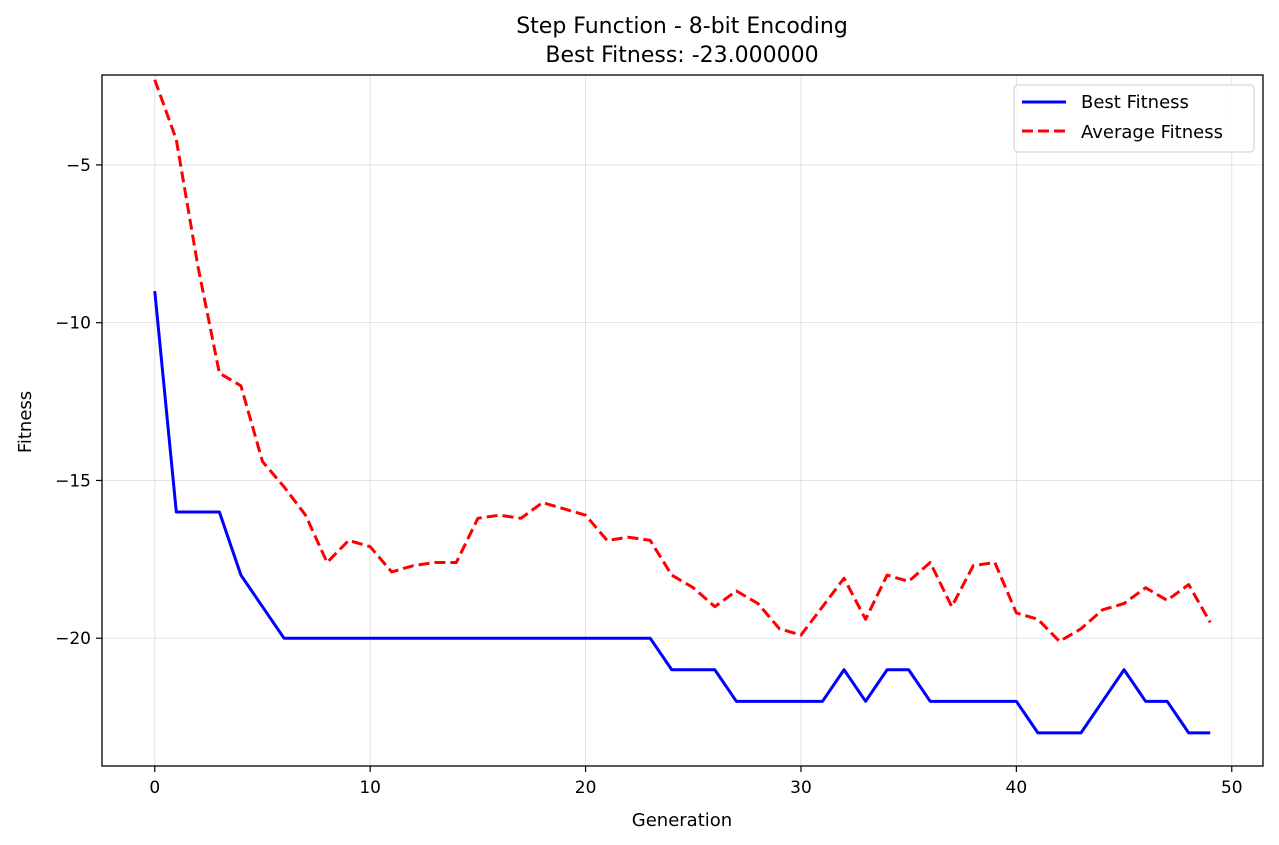 This screenshot has height=845, width=1279. Describe the element at coordinates (78, 402) in the screenshot. I see `y-axis-ticks: −5 −10 −15 −20` at that location.